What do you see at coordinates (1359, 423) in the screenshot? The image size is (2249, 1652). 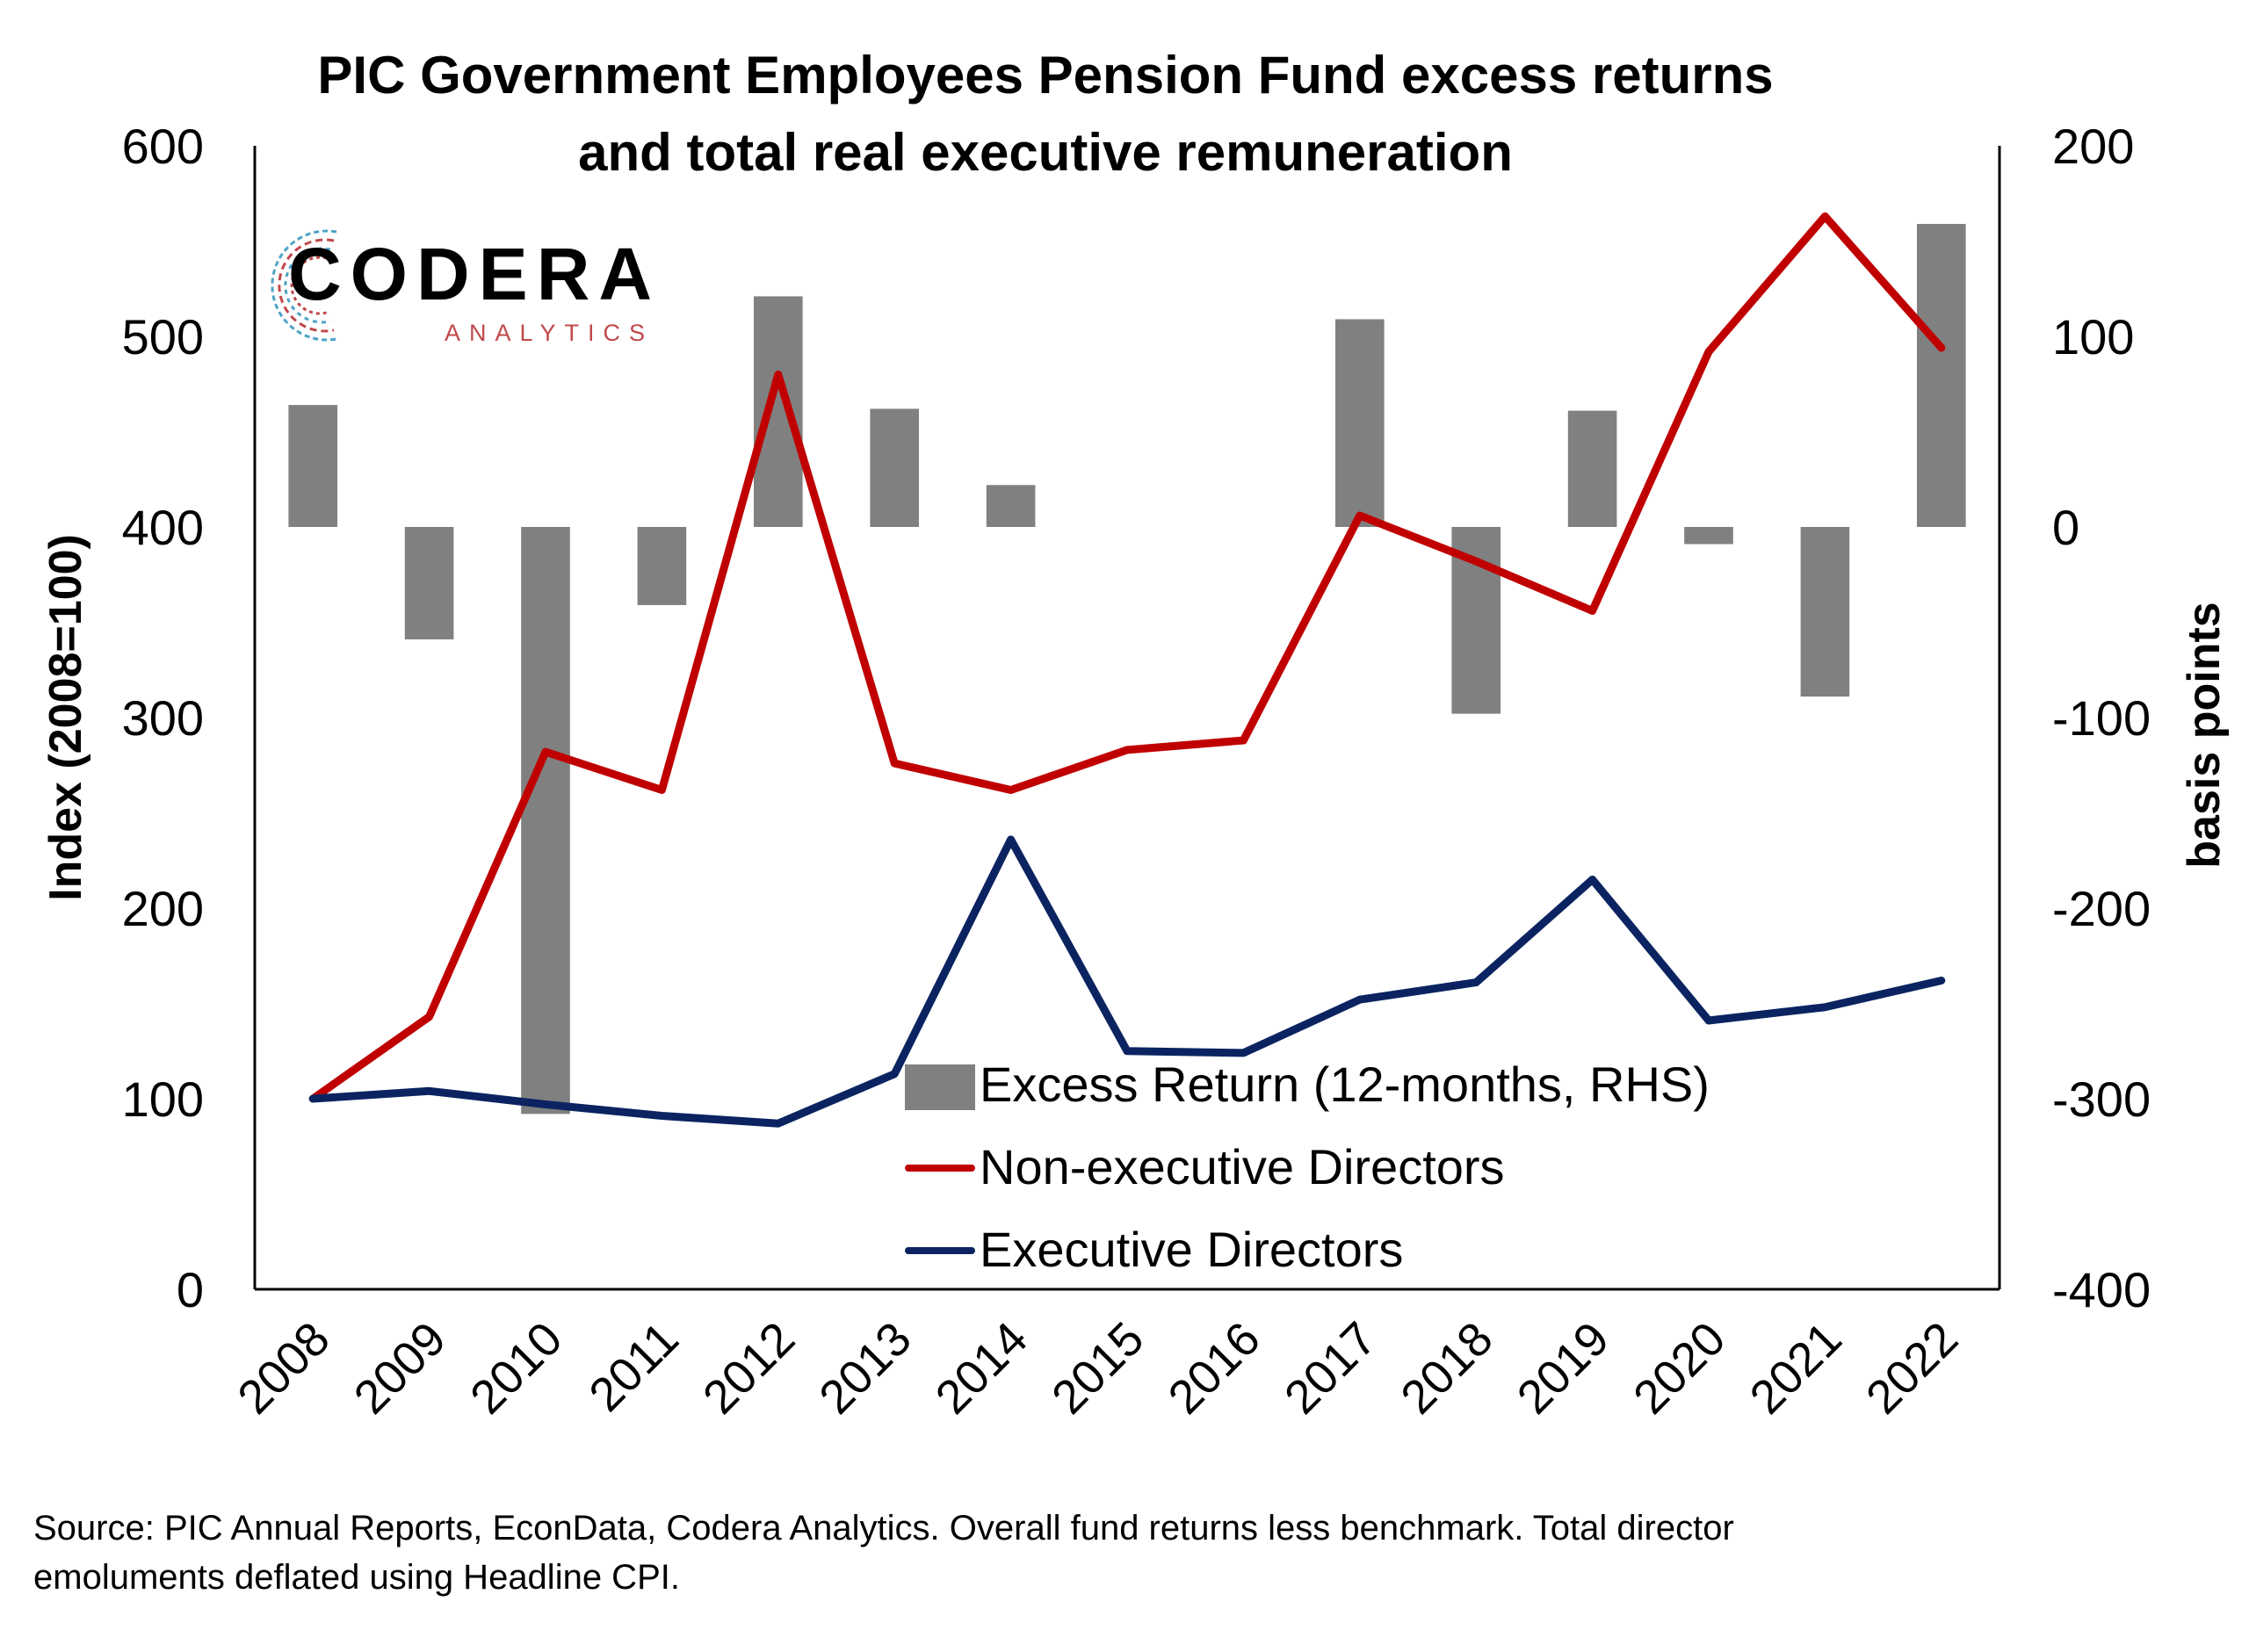 I see `excess-return-bar-2017` at bounding box center [1359, 423].